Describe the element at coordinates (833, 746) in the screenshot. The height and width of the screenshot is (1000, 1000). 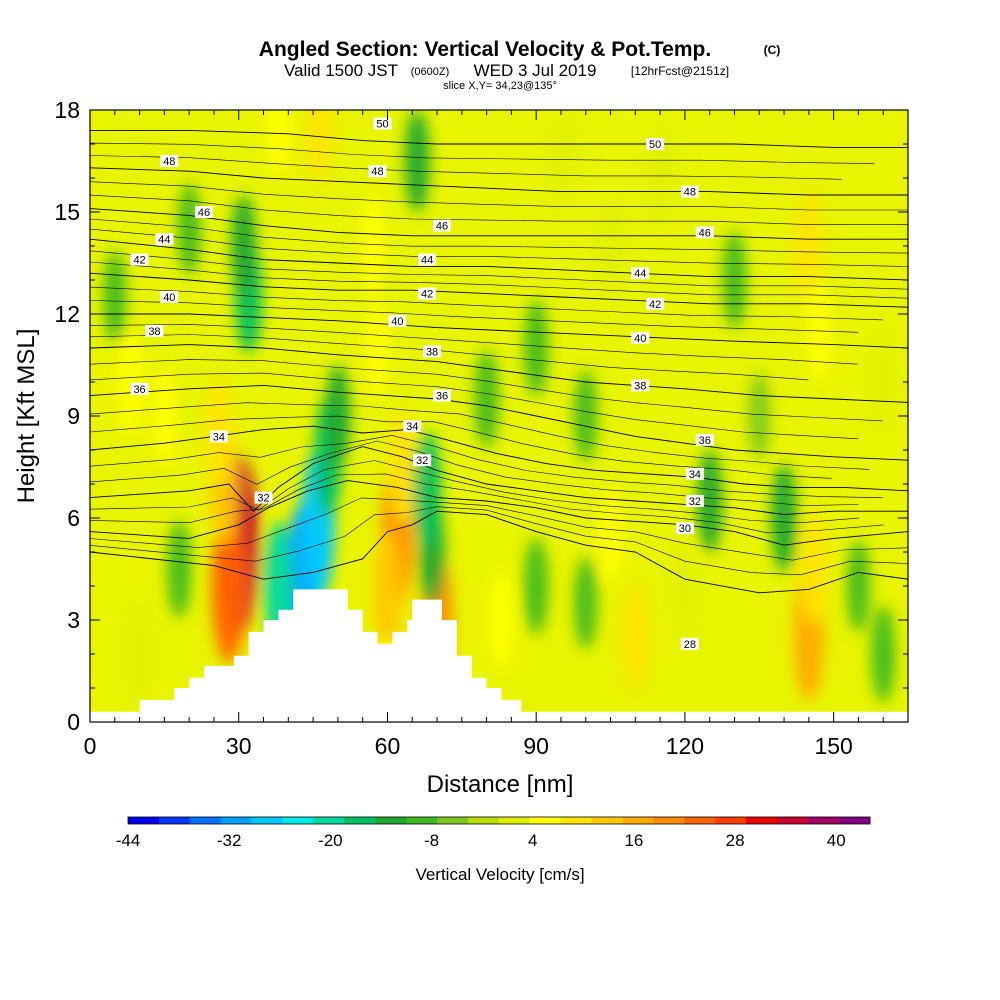
I see `x-tick-label: 150` at that location.